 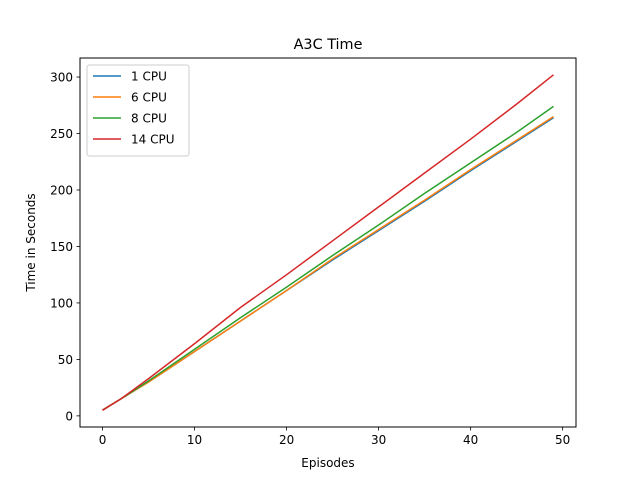 I want to click on y-axis-label: Time in Seconds, so click(x=31, y=242).